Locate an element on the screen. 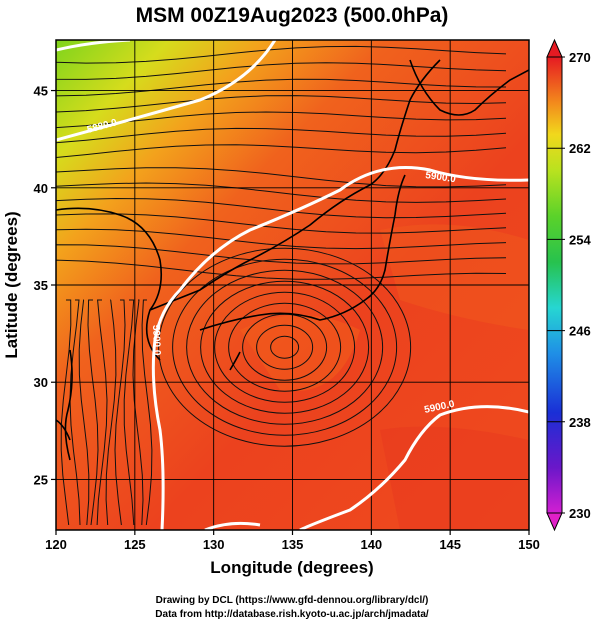 This screenshot has height=625, width=599. contour-5880-north is located at coordinates (166, 91).